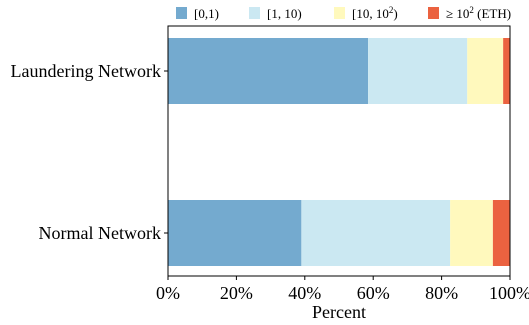 The image size is (529, 325). I want to click on y-tick-label: Normal Network, so click(100, 233).